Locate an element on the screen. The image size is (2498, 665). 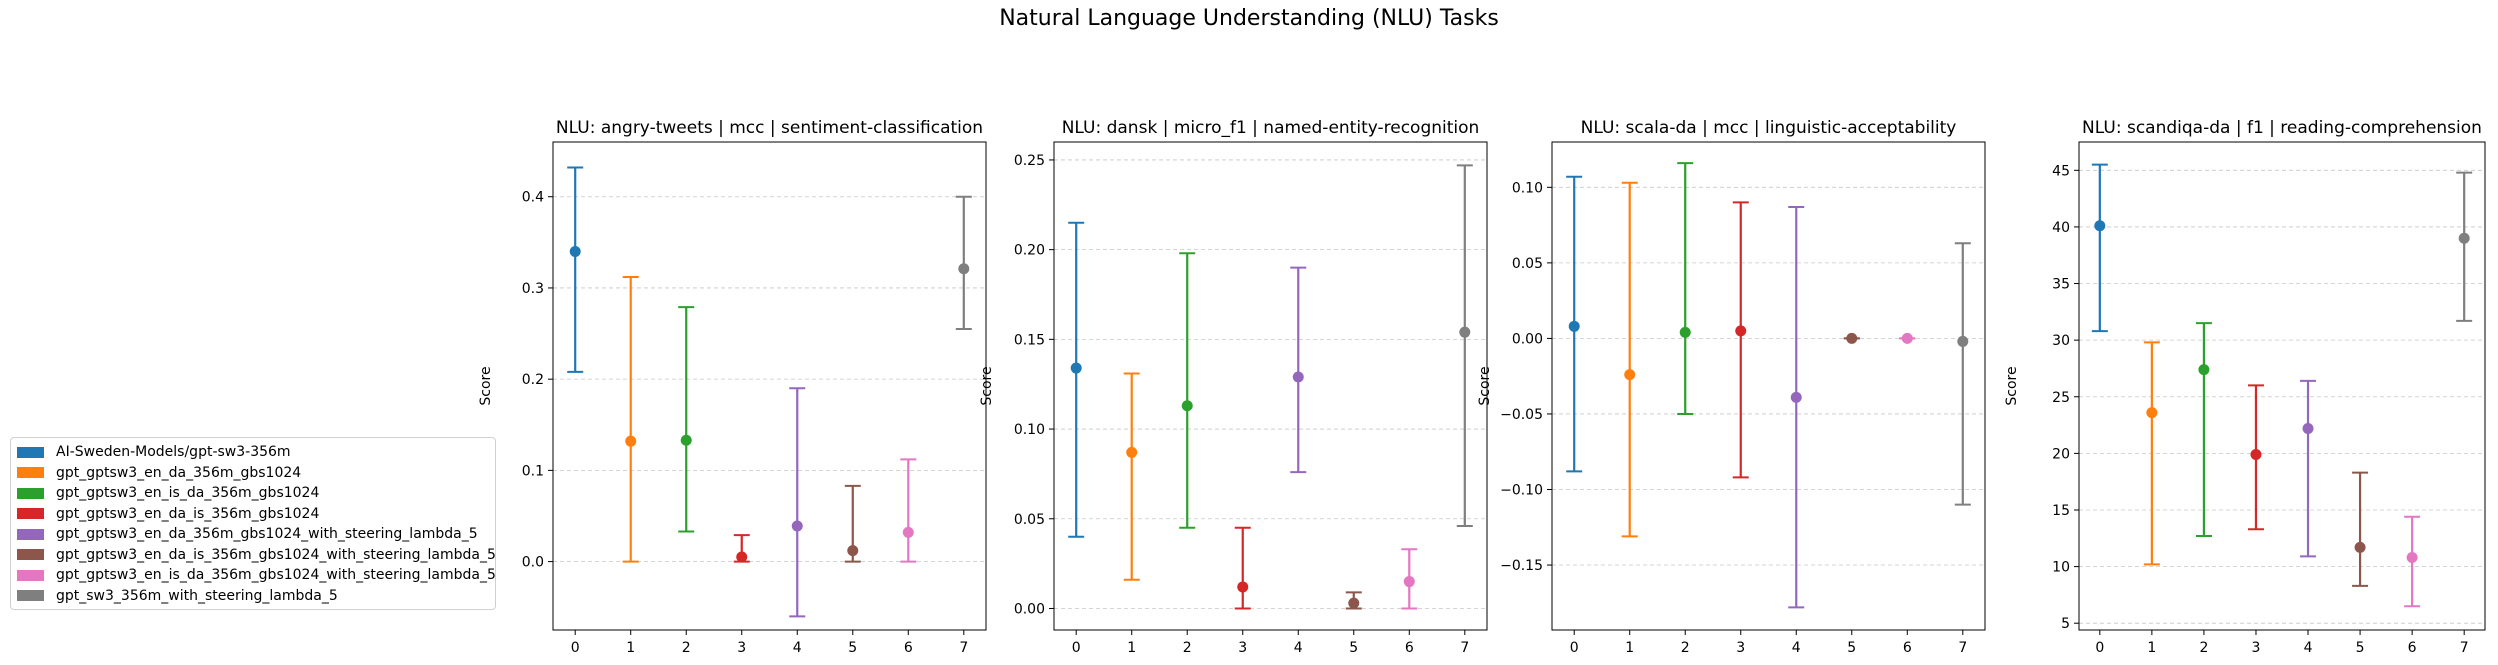
y-tick-label: 30 is located at coordinates (2061, 341).